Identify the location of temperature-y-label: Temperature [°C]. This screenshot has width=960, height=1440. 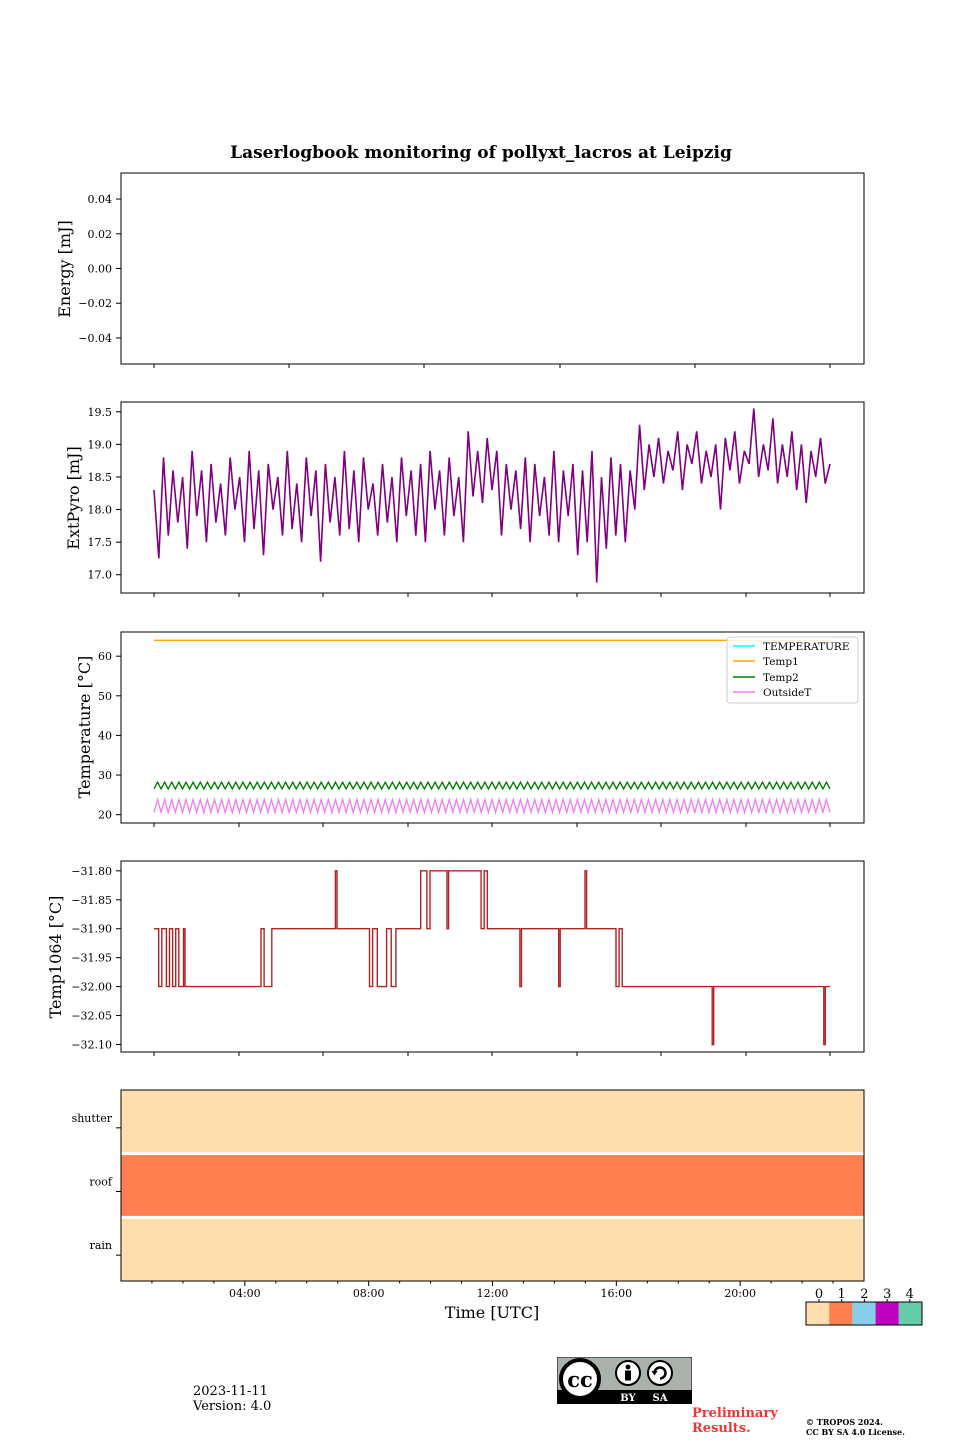
(84, 727).